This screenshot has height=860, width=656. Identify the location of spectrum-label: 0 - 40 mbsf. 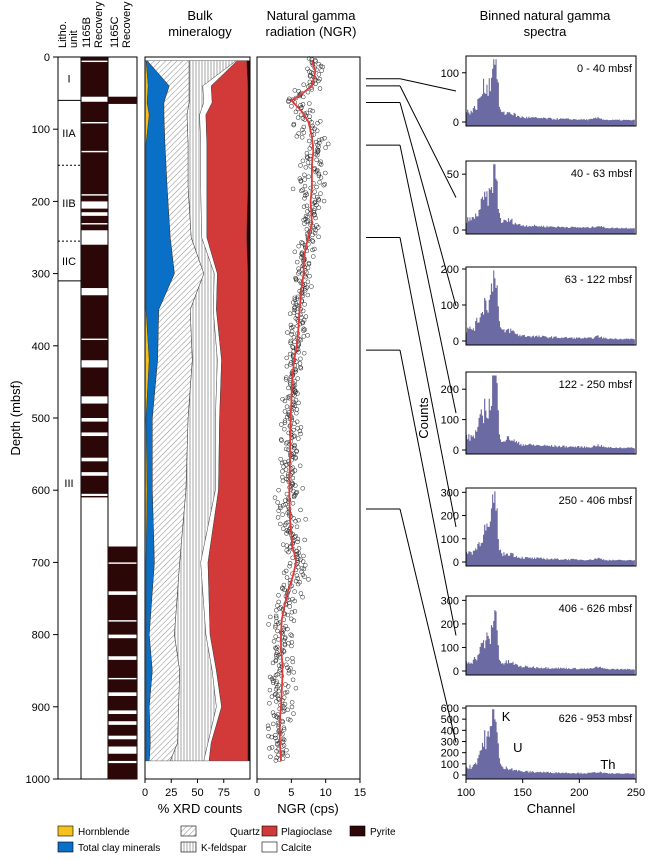
(605, 69).